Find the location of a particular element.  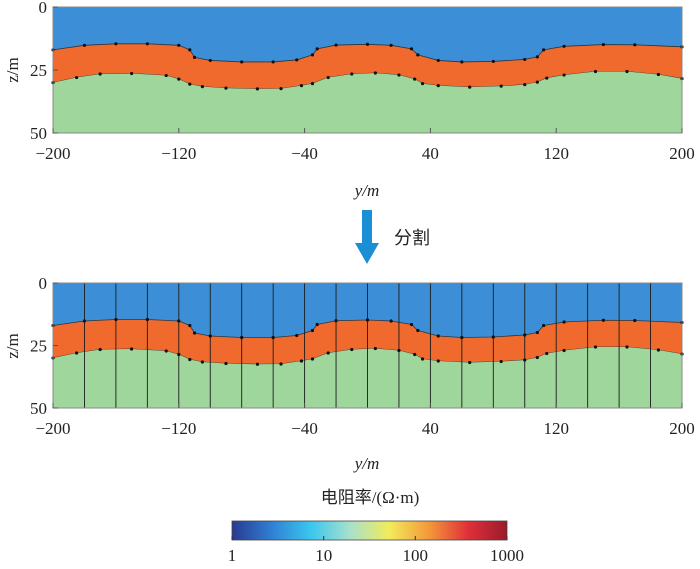

colorbar-title: 电阻率/(Ω·m) is located at coordinates (370, 497).